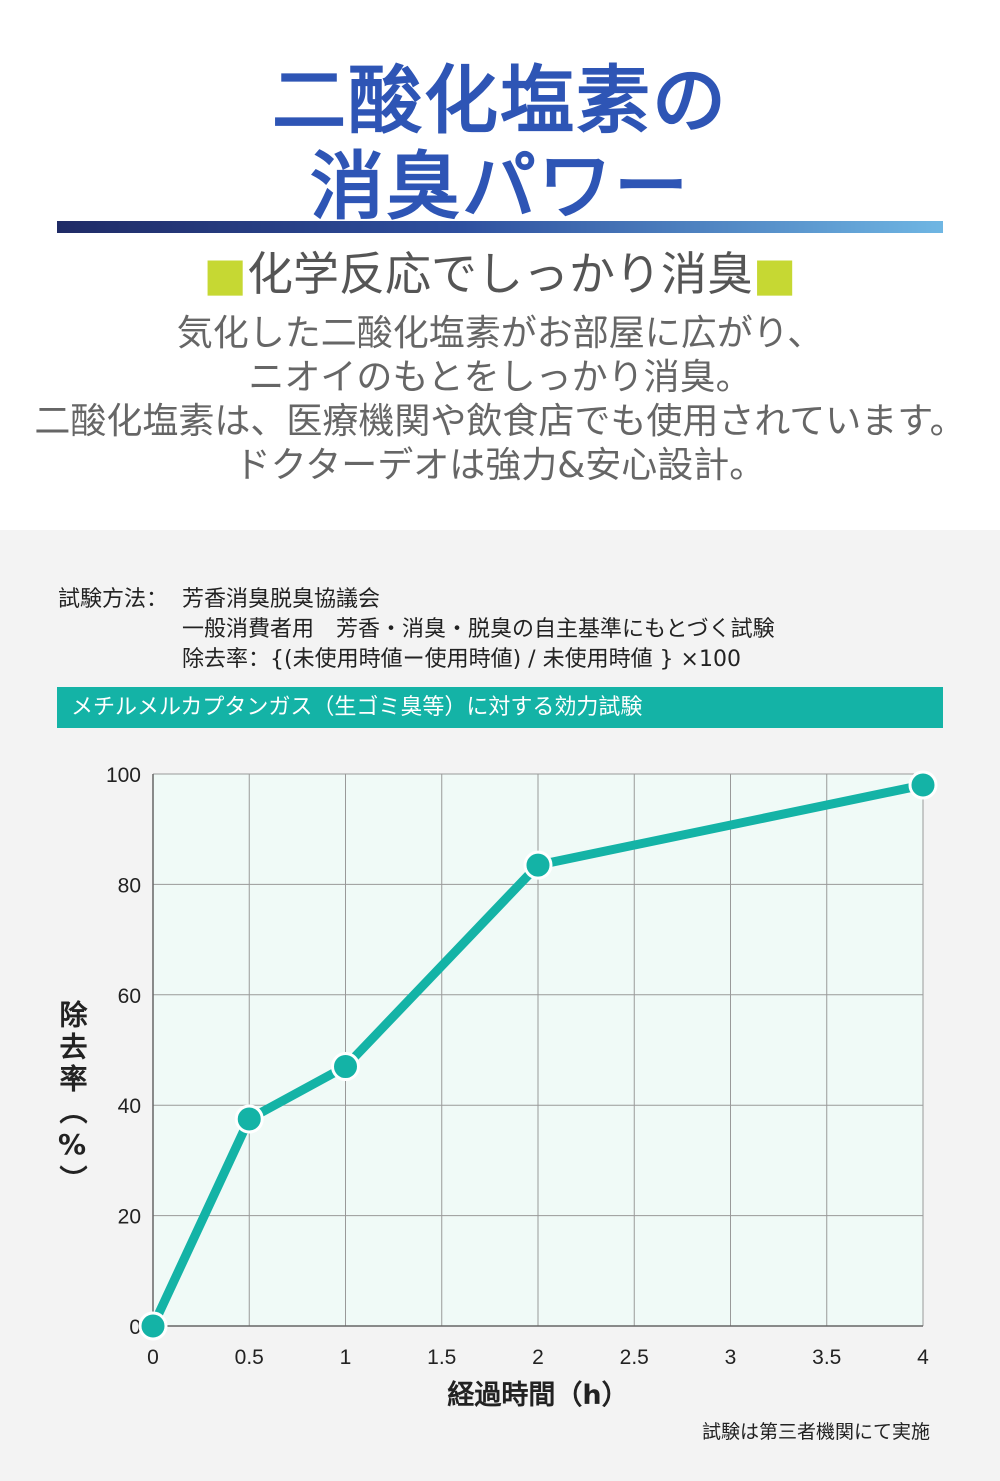  I want to click on subtitle-text: 化学反応でしっかり消臭, so click(500, 274).